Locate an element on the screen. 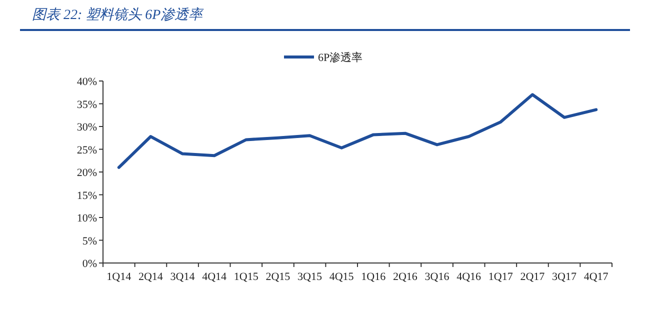  x-tick-label: 4Q15 is located at coordinates (341, 277).